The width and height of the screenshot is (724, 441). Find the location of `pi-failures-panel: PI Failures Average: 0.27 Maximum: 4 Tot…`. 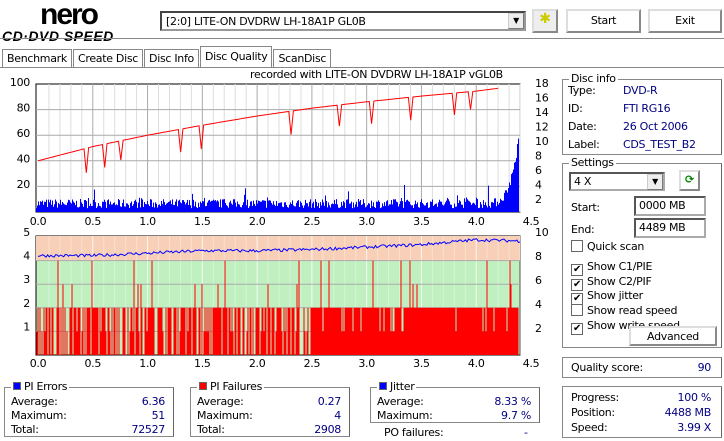

pi-failures-panel: PI Failures Average: 0.27 Maximum: 4 Tot… is located at coordinates (270, 408).